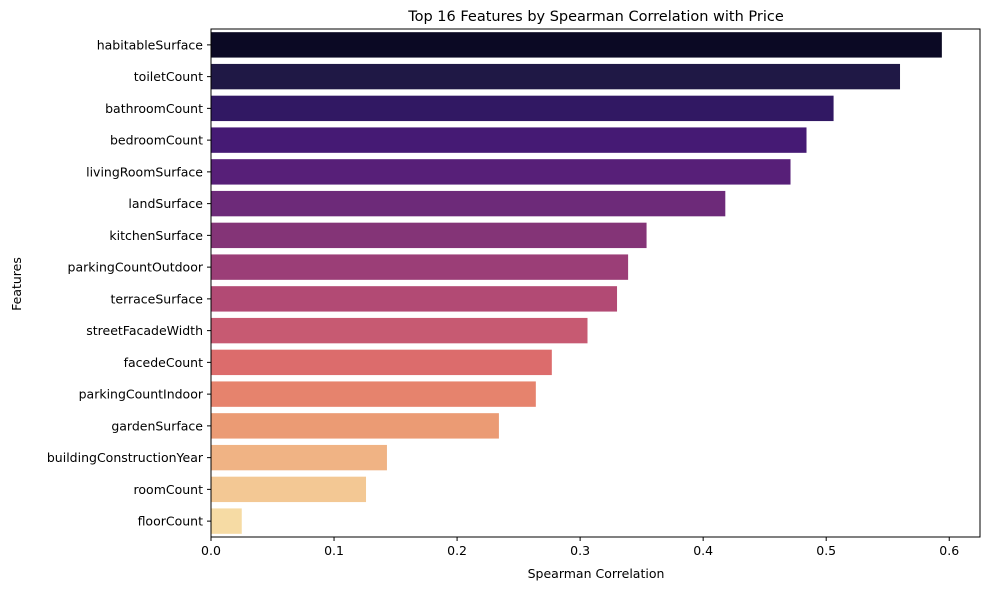  What do you see at coordinates (141, 394) in the screenshot?
I see `y-tick-label: parkingCountIndoor` at bounding box center [141, 394].